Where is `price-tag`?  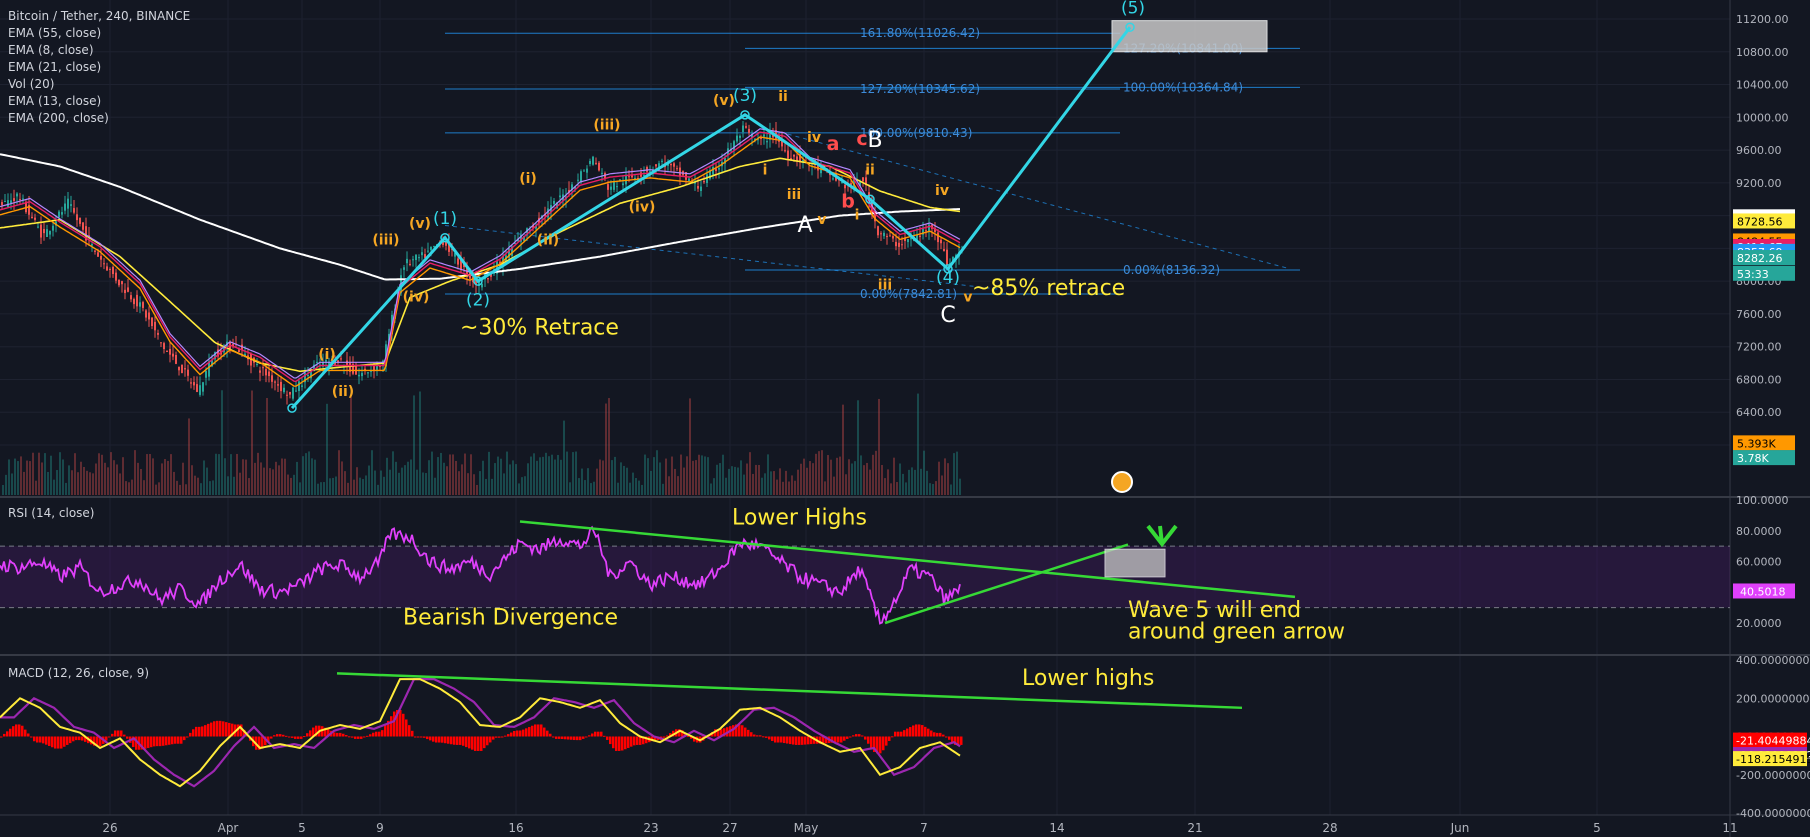 price-tag is located at coordinates (1764, 458).